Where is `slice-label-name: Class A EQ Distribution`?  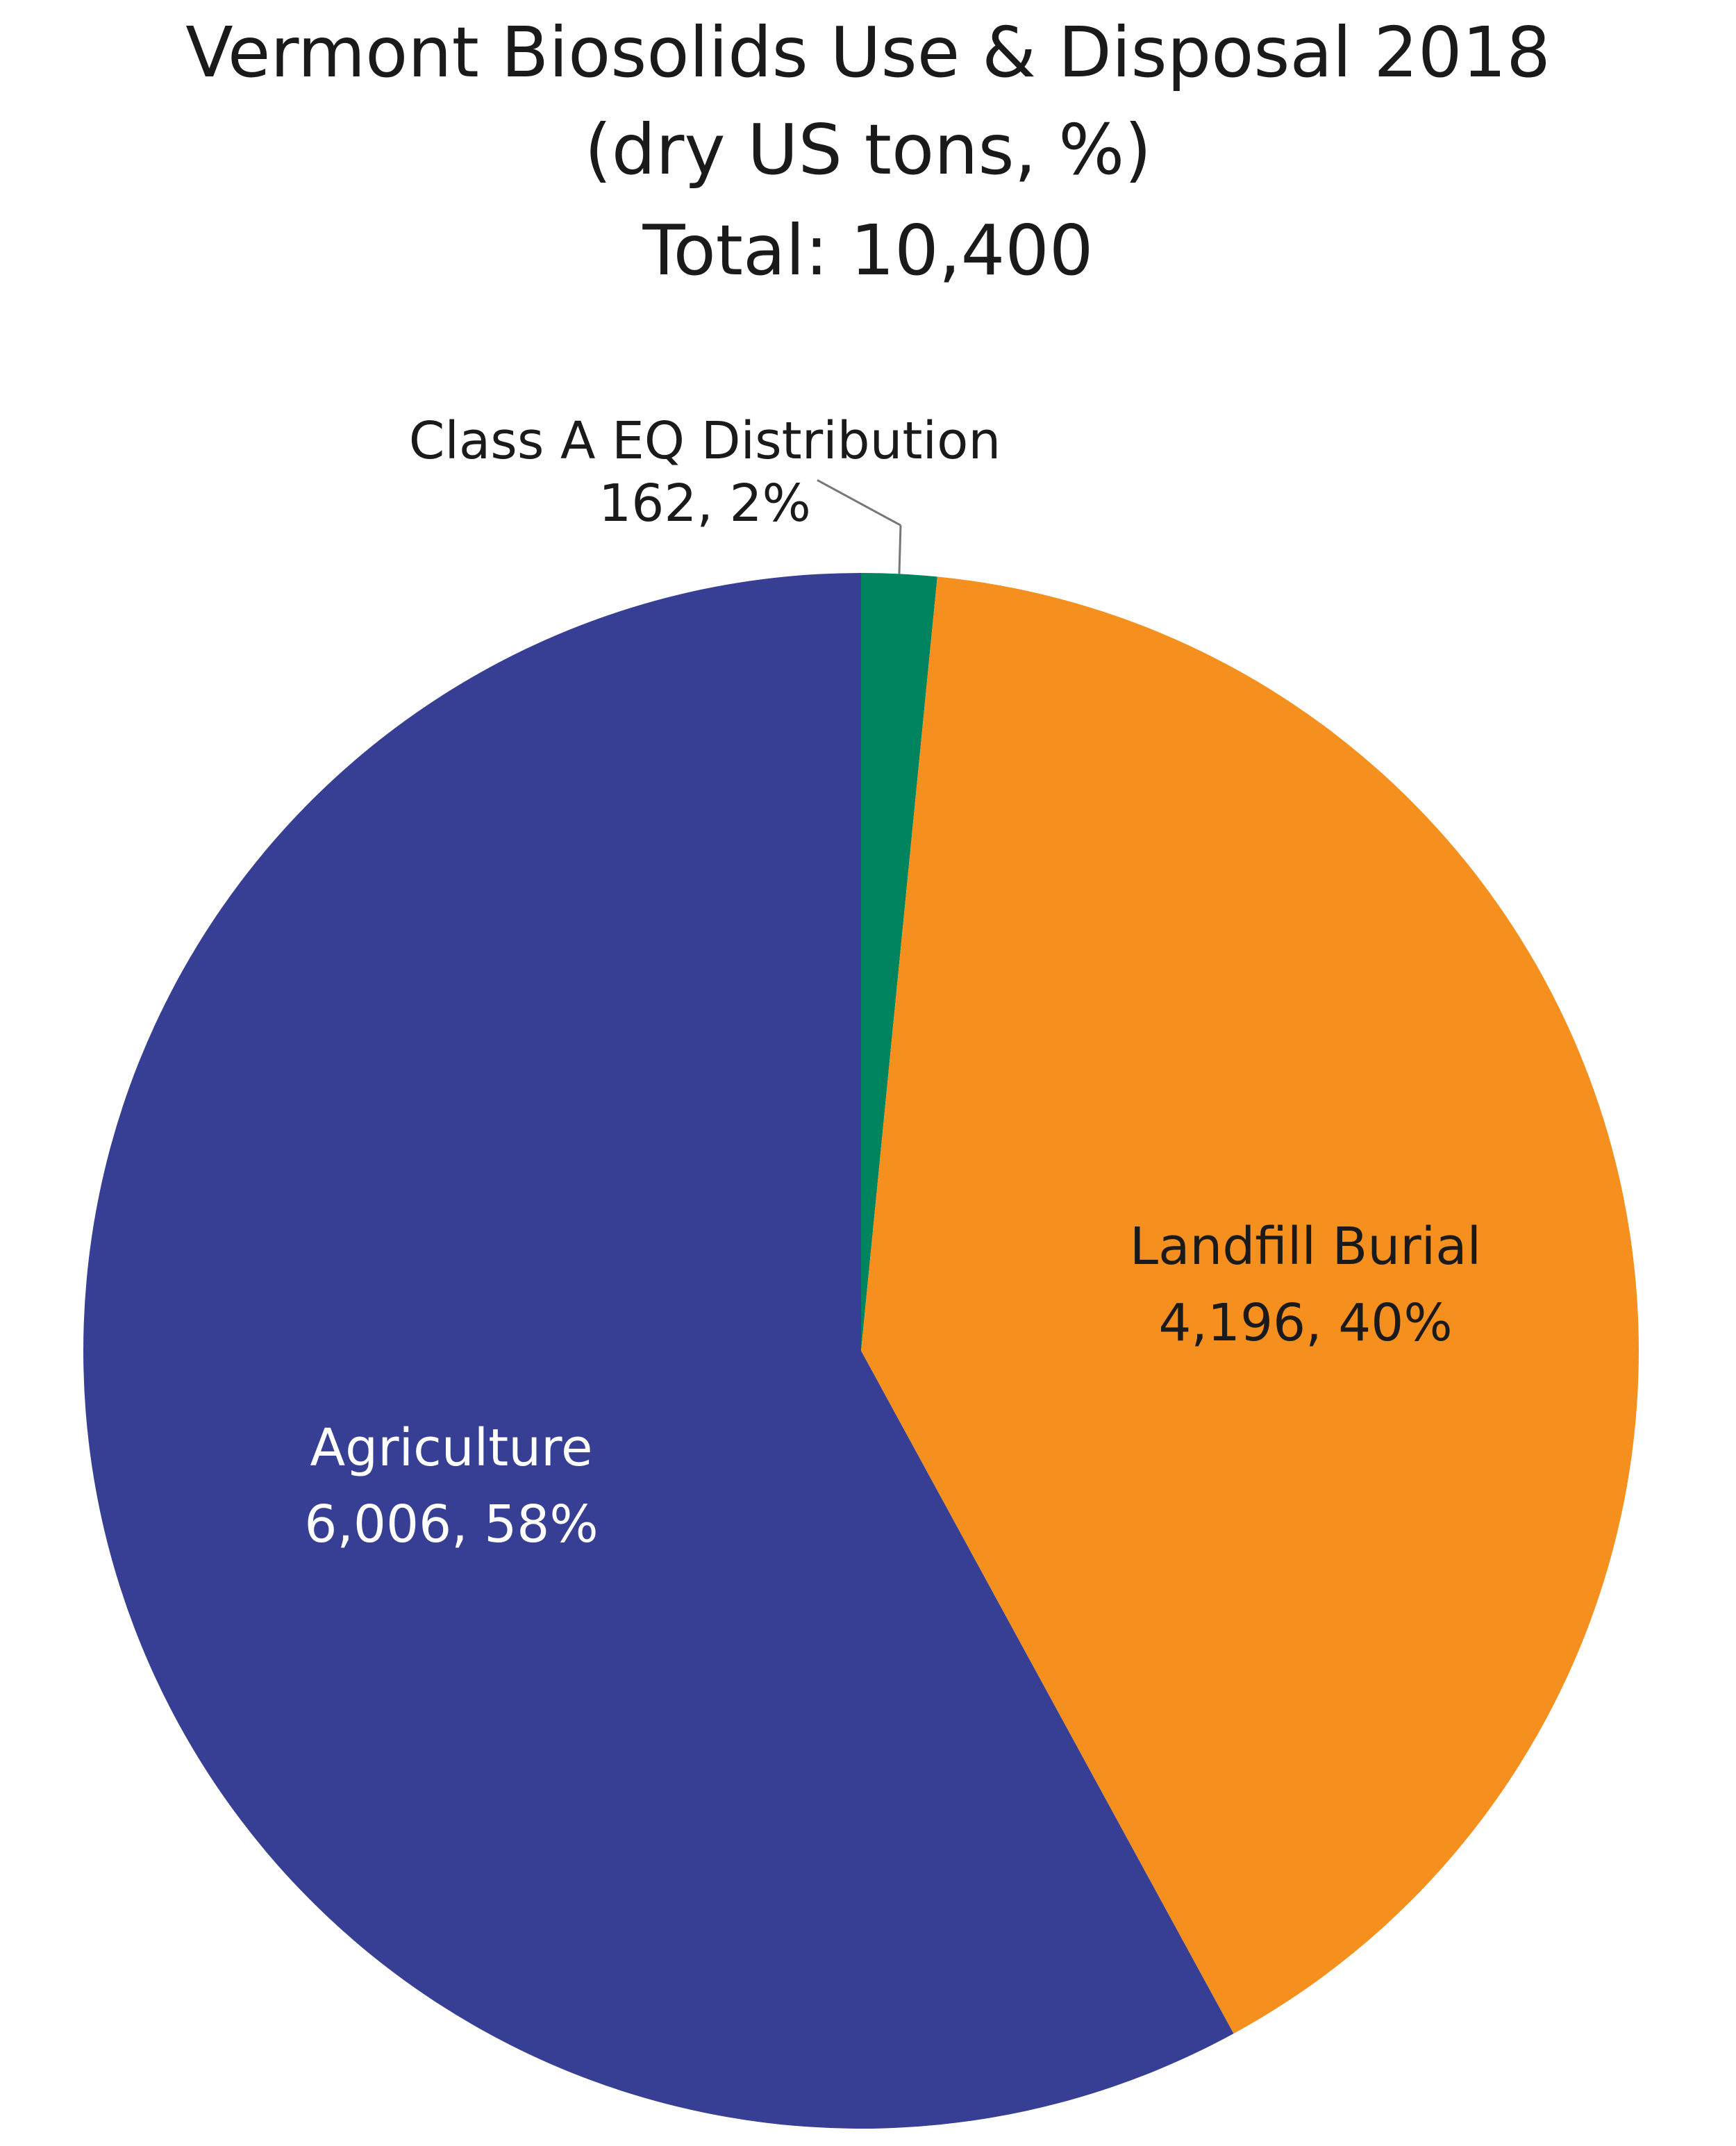 slice-label-name: Class A EQ Distribution is located at coordinates (705, 441).